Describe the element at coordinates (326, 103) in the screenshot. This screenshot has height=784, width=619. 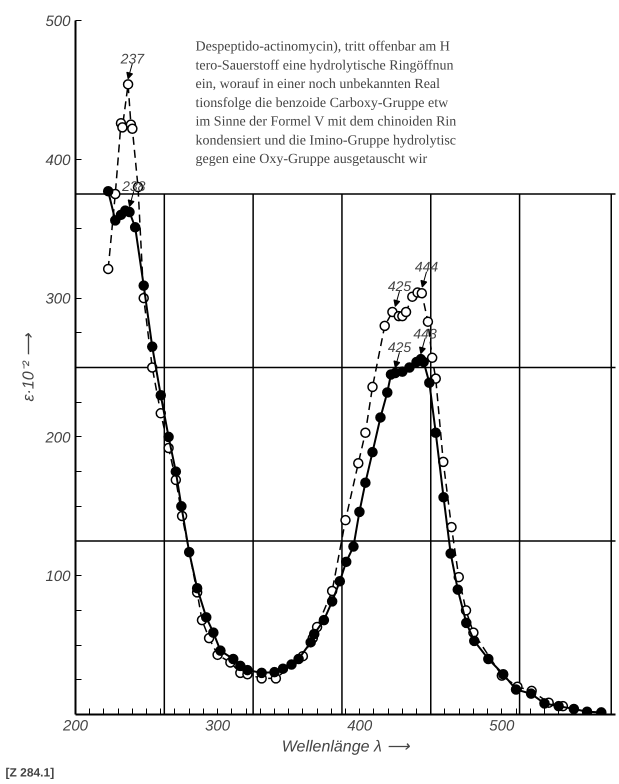
I see `annotation: Despeptido-actinomycin), tritt offenbar am H tero-Sauerstoff eine hydrolytische Ringöffnun ein, worauf in einer noch unbekannten Real tionsfolge die benzoide Carboxy-Gruppe etw im Sinne der Formel V mit dem chinoiden Rin kondensiert und die Imino-Gruppe hydrolytisc gegen eine Oxy-Gruppe ausgetauscht wir` at that location.